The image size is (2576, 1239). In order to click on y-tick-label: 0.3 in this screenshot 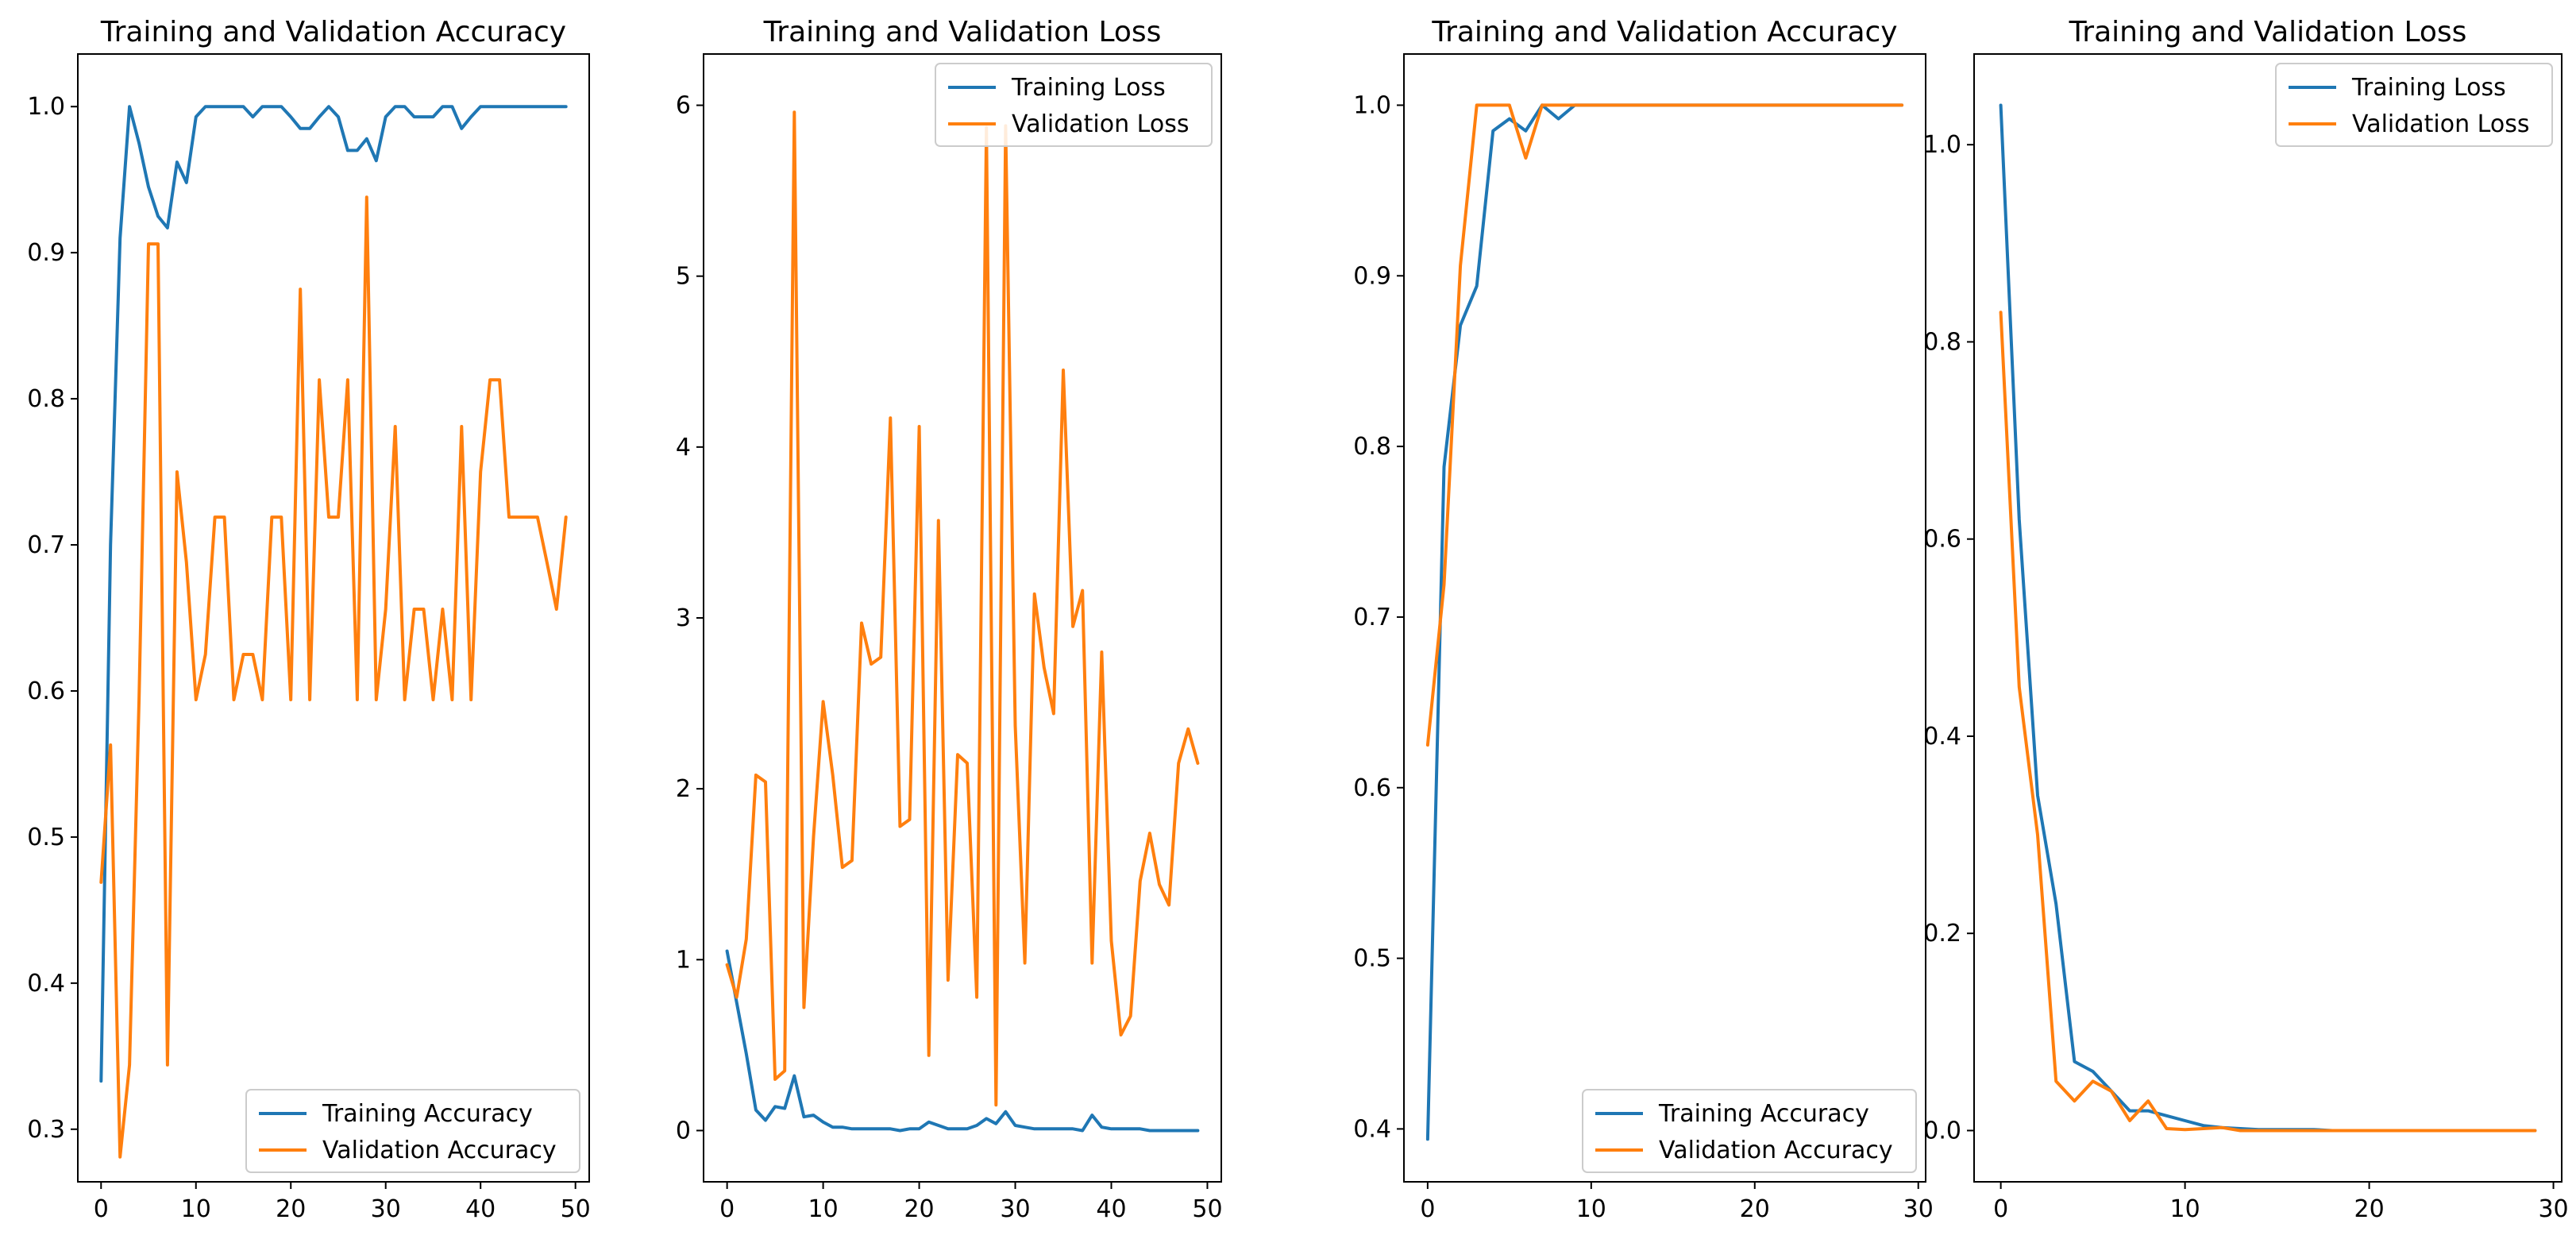, I will do `click(46, 1130)`.